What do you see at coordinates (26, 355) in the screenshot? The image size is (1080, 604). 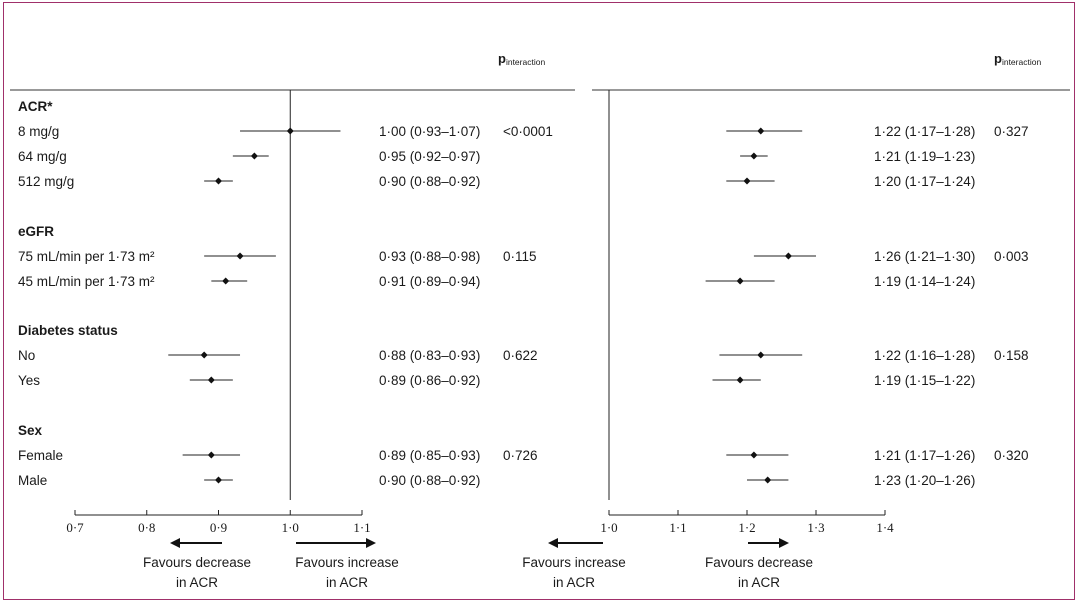 I see `row-label: No` at bounding box center [26, 355].